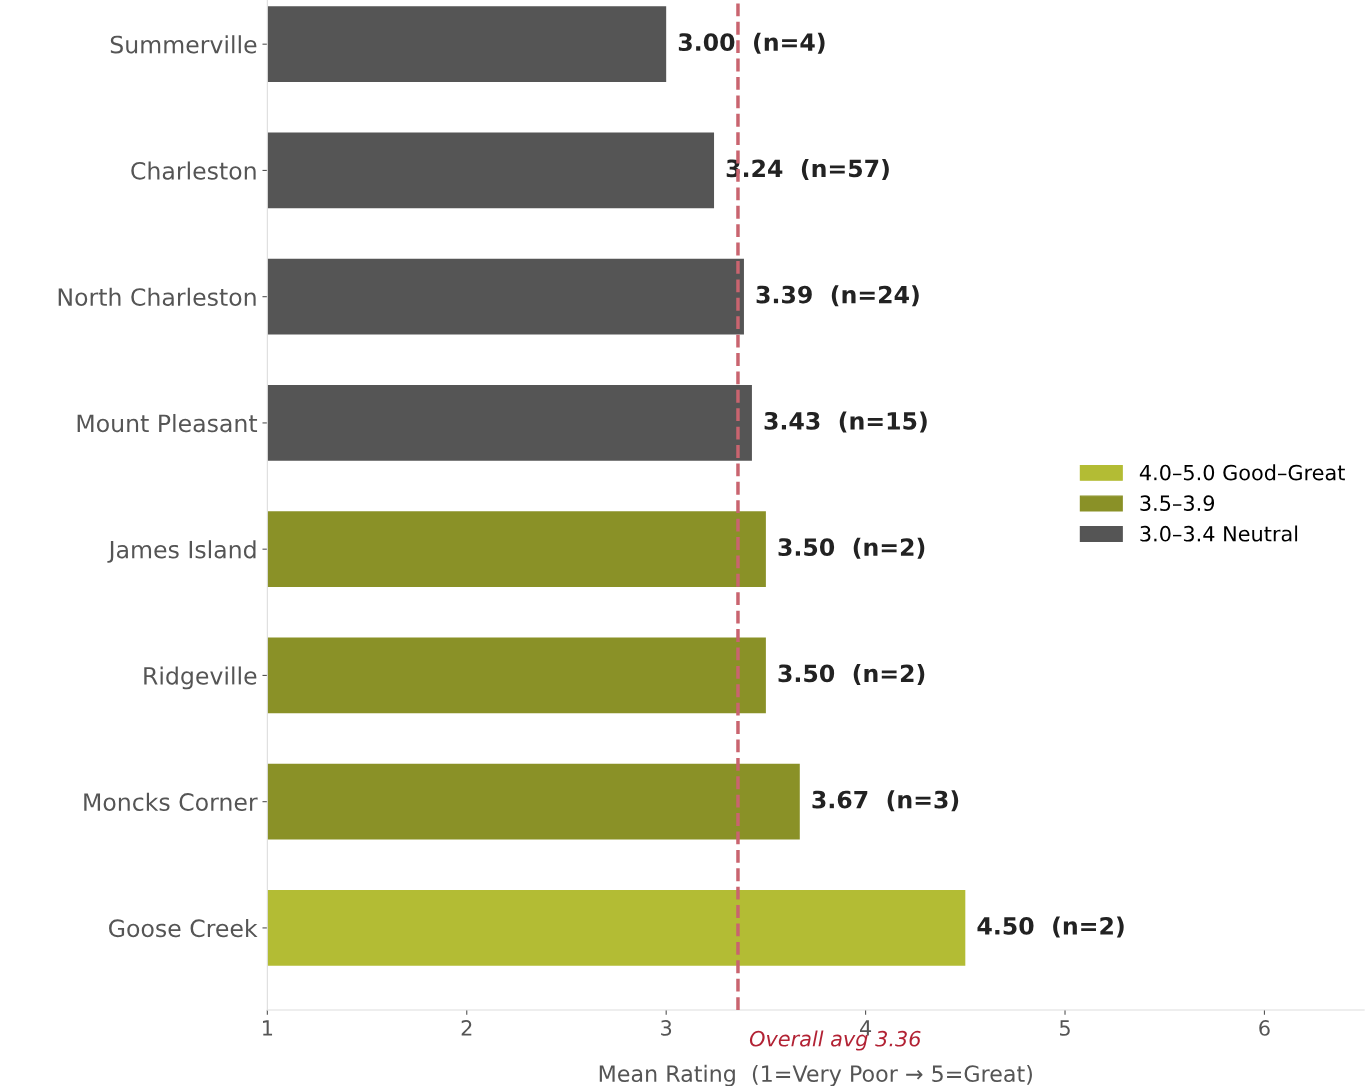 This screenshot has width=1371, height=1086. I want to click on x-axis-title: Mean Rating (1=Very Poor → 5=Great), so click(815, 1075).